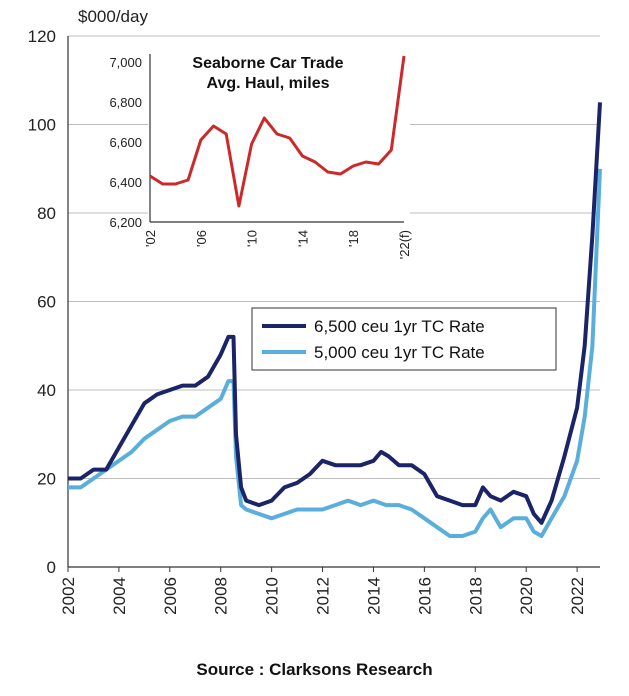 This screenshot has width=629, height=696. What do you see at coordinates (272, 596) in the screenshot?
I see `x-tick-label: 2010` at bounding box center [272, 596].